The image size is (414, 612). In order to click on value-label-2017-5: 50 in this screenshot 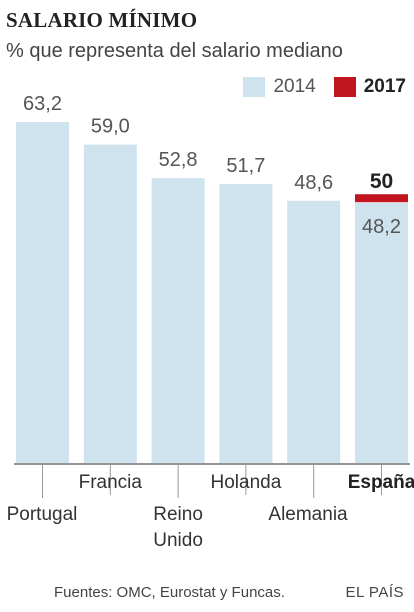, I will do `click(381, 181)`.